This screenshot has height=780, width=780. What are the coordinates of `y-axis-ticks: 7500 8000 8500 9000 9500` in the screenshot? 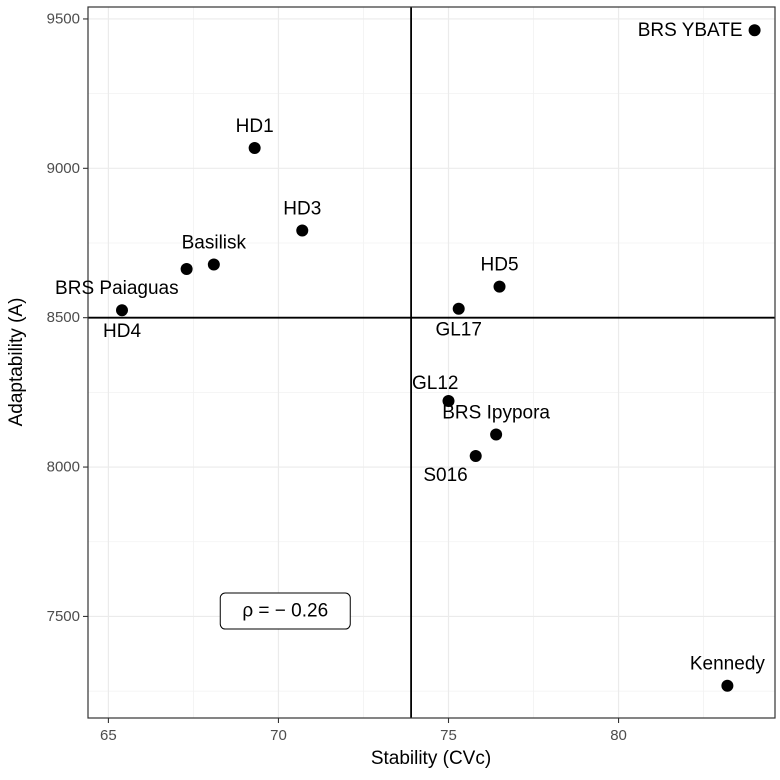 It's located at (67, 317).